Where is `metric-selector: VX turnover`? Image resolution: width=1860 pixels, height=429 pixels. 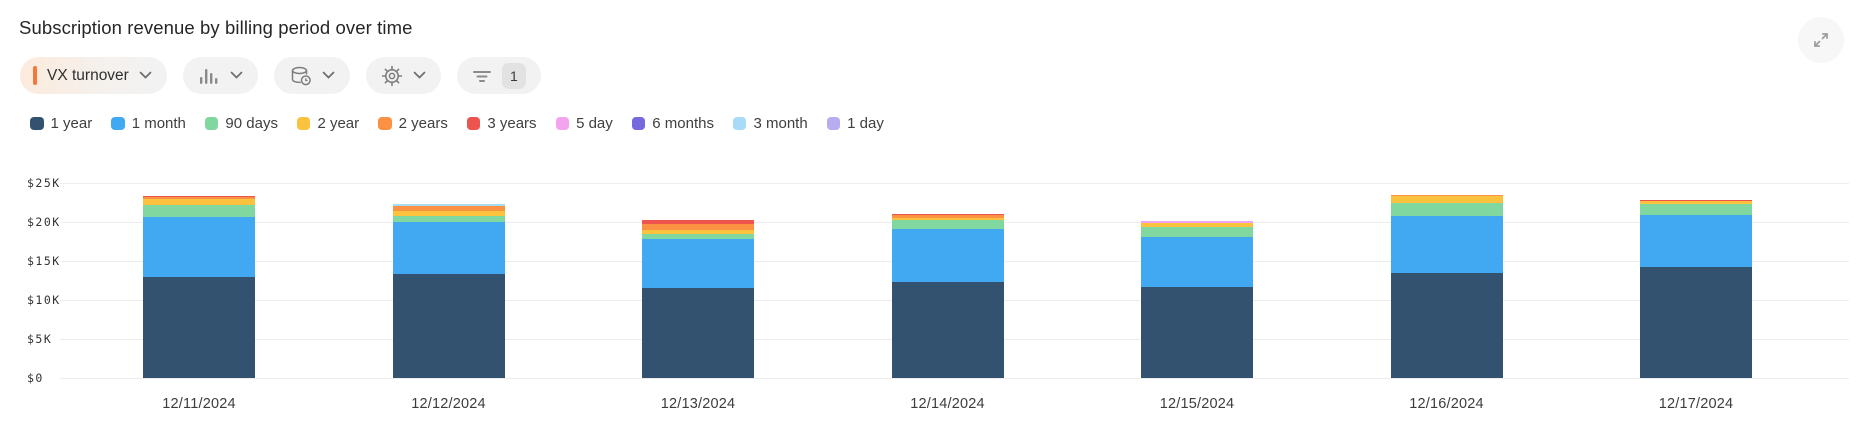
metric-selector: VX turnover is located at coordinates (93, 75).